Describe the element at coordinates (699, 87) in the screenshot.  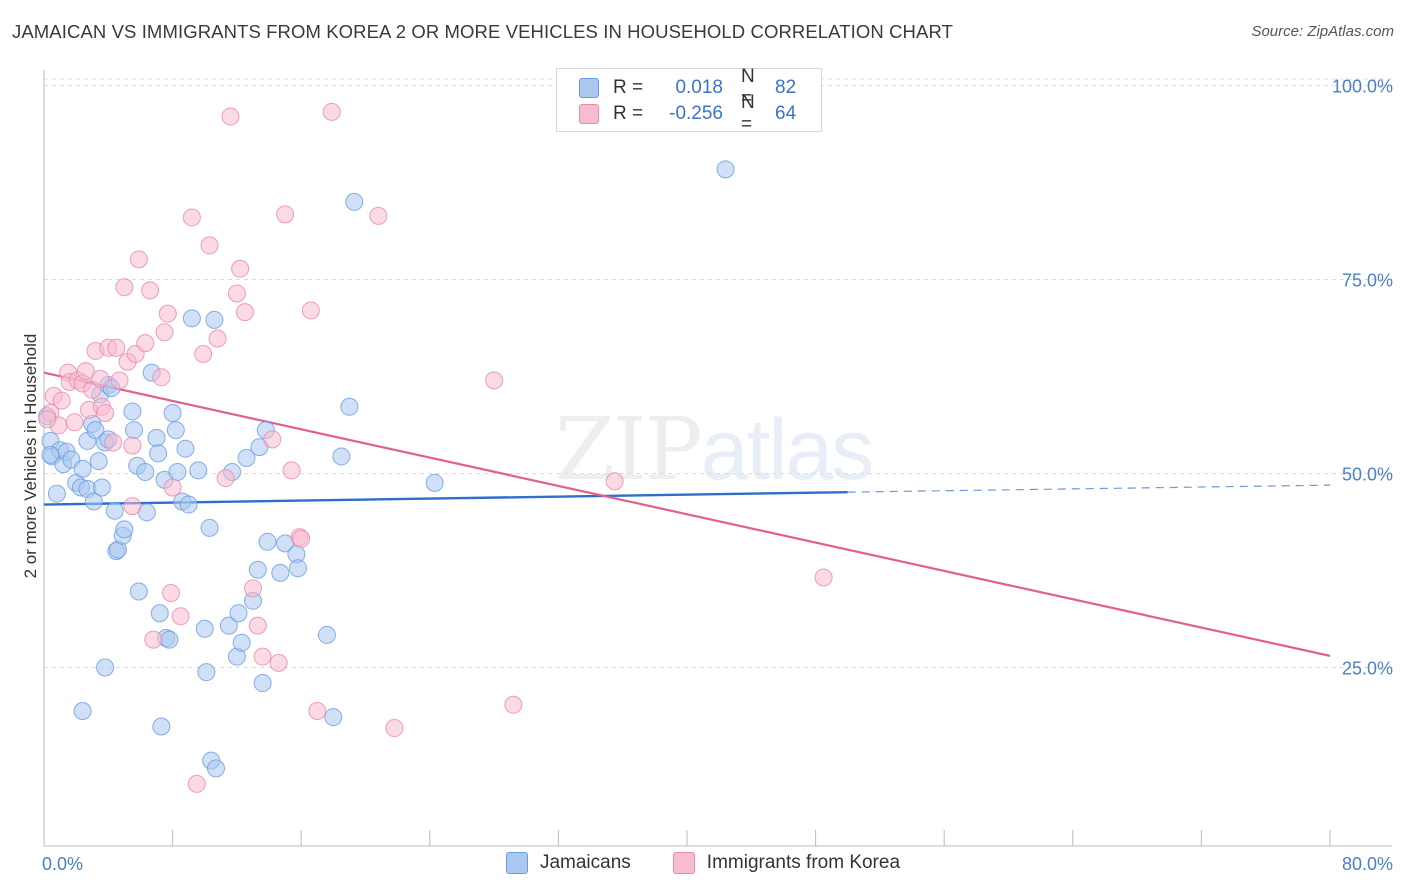
I see `legend-r-value: 0.018` at that location.